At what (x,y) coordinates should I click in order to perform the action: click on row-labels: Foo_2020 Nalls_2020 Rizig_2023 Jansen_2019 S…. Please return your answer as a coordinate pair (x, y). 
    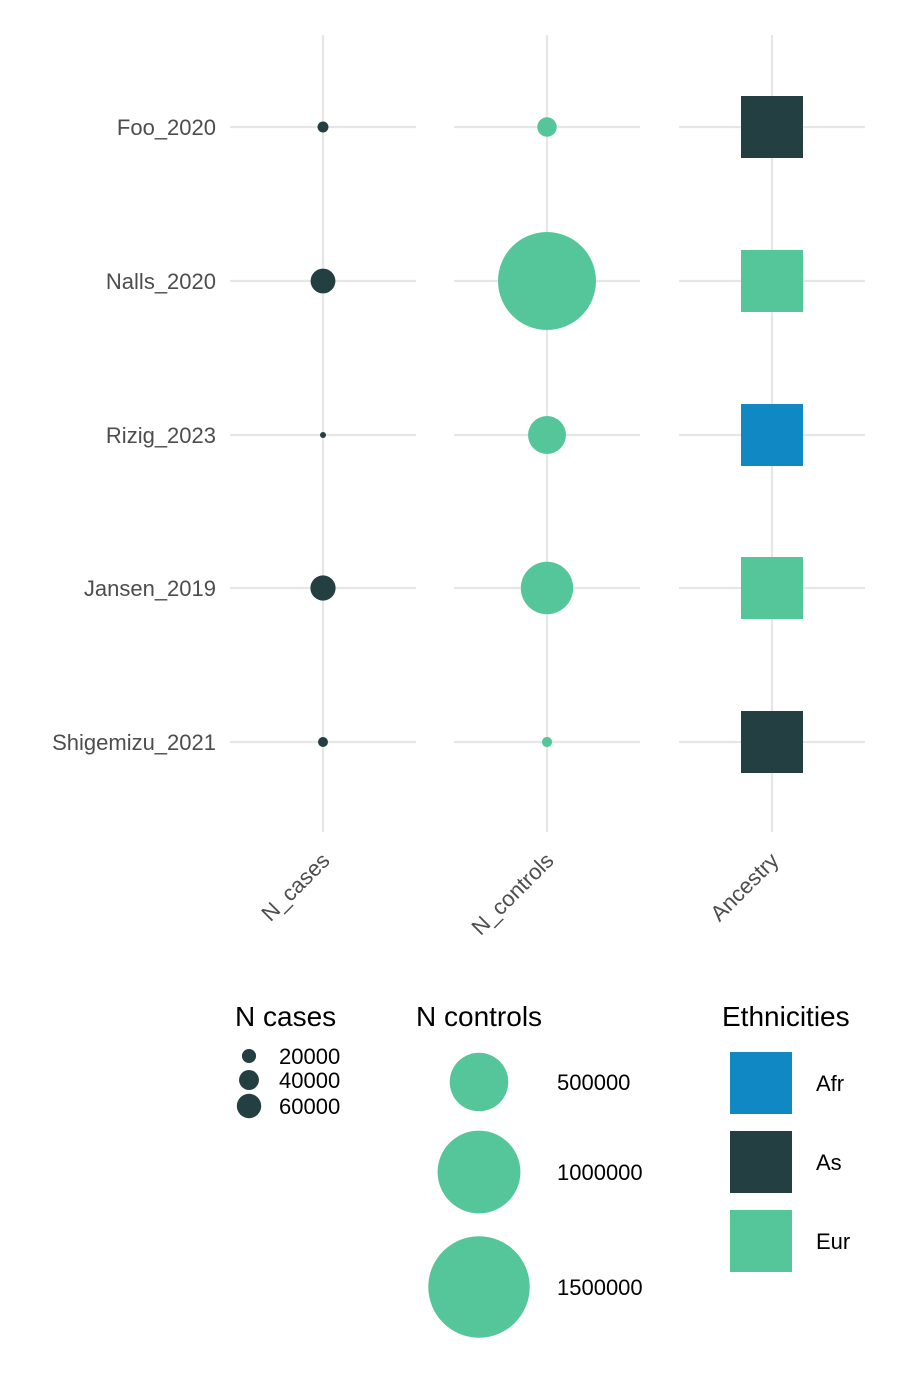
    Looking at the image, I should click on (134, 435).